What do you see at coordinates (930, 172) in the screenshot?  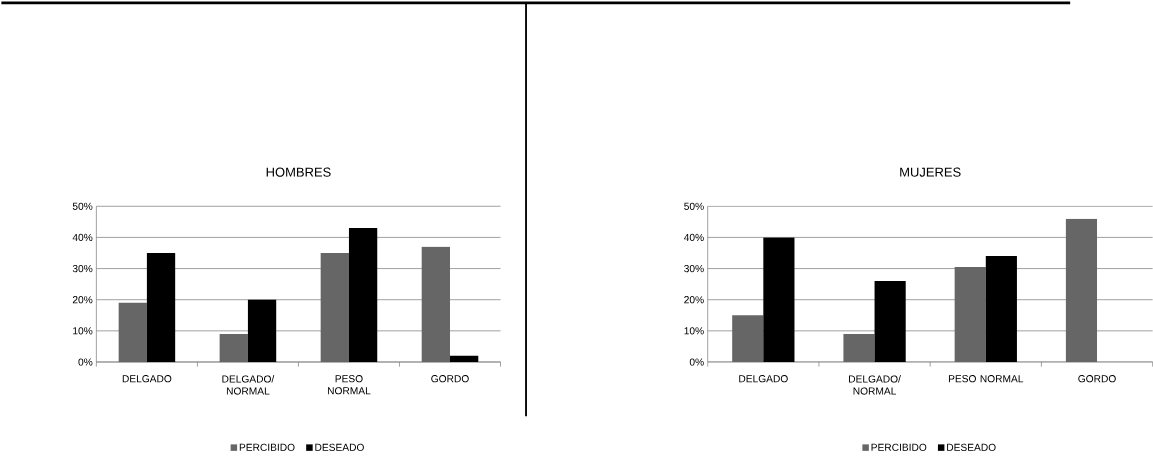 I see `chart-title: MUJERES` at bounding box center [930, 172].